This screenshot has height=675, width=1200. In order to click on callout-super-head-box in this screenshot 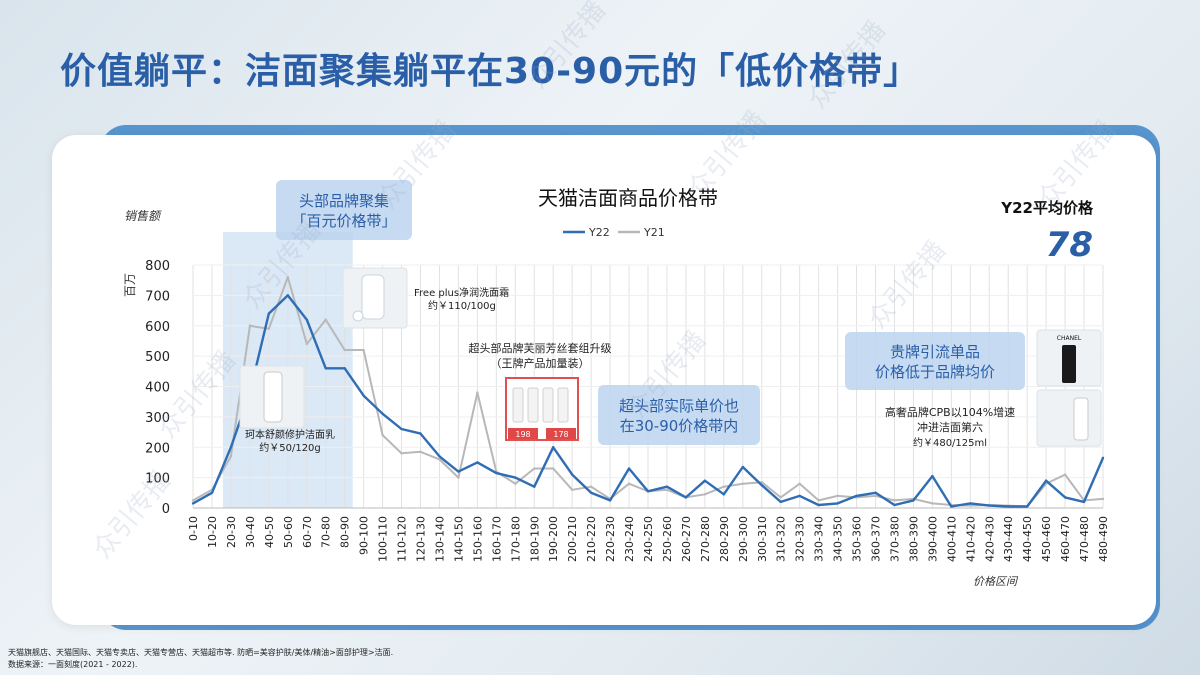, I will do `click(679, 415)`.